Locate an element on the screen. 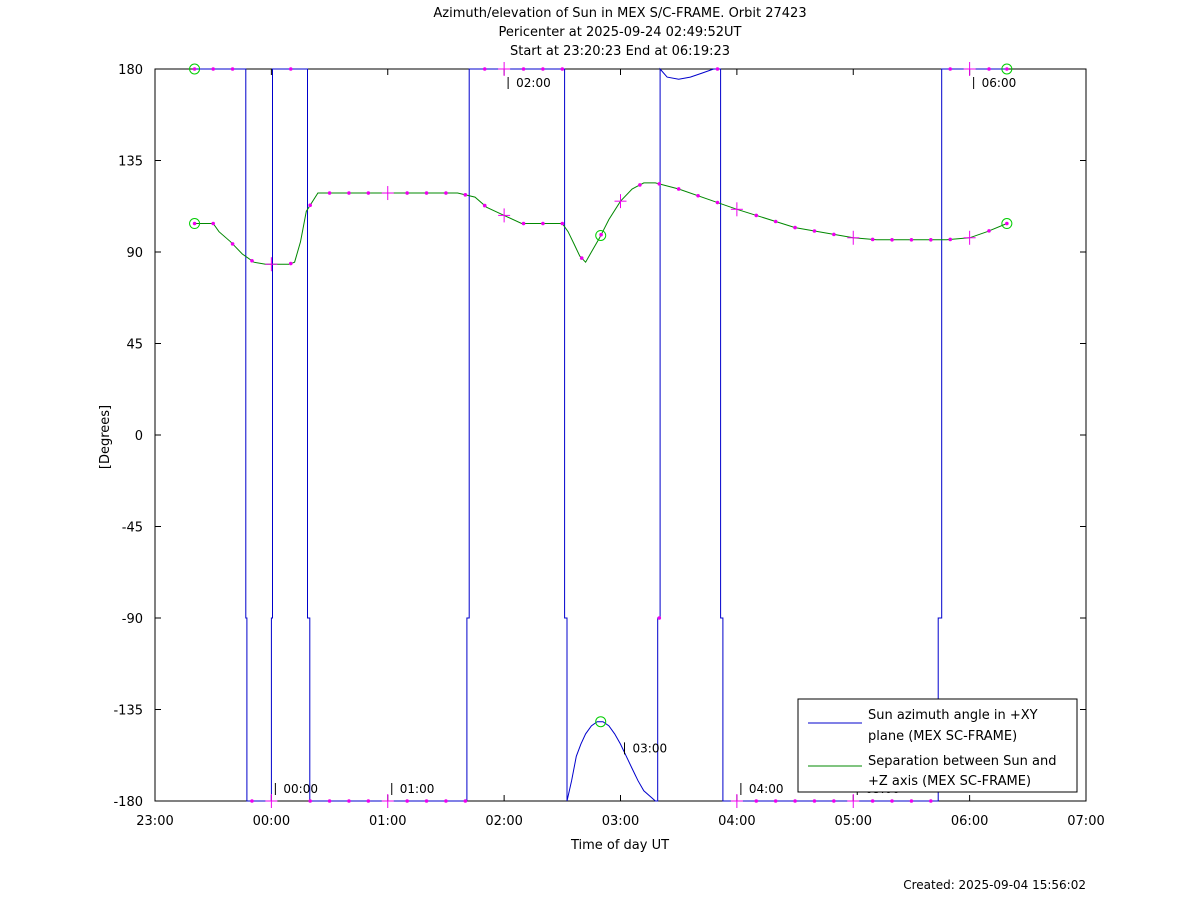 Image resolution: width=1200 pixels, height=901 pixels. legend-label-separation-line-1: Separation between Sun and is located at coordinates (962, 761).